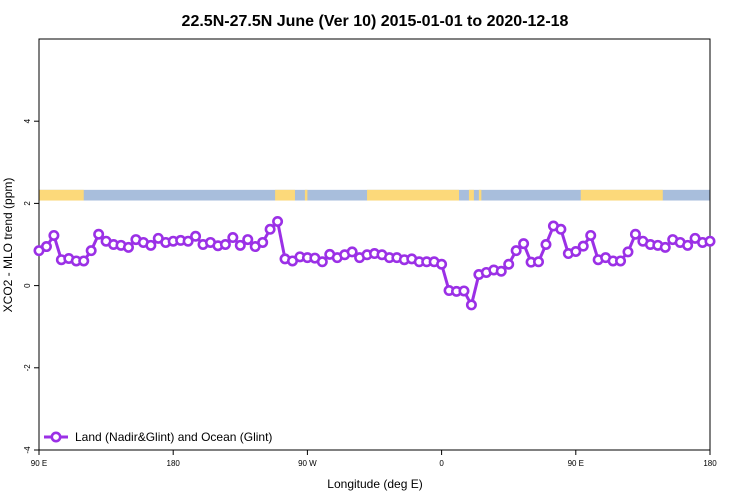 This screenshot has height=500, width=750. I want to click on y-axis-label: XCO2 - MLO trend (ppm), so click(8, 245).